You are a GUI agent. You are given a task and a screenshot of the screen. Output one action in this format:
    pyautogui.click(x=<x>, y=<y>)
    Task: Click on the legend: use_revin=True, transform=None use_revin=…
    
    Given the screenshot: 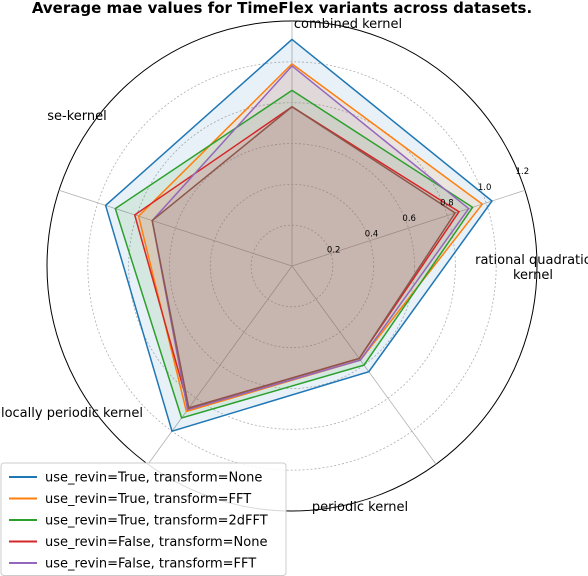 What is the action you would take?
    pyautogui.click(x=143, y=519)
    